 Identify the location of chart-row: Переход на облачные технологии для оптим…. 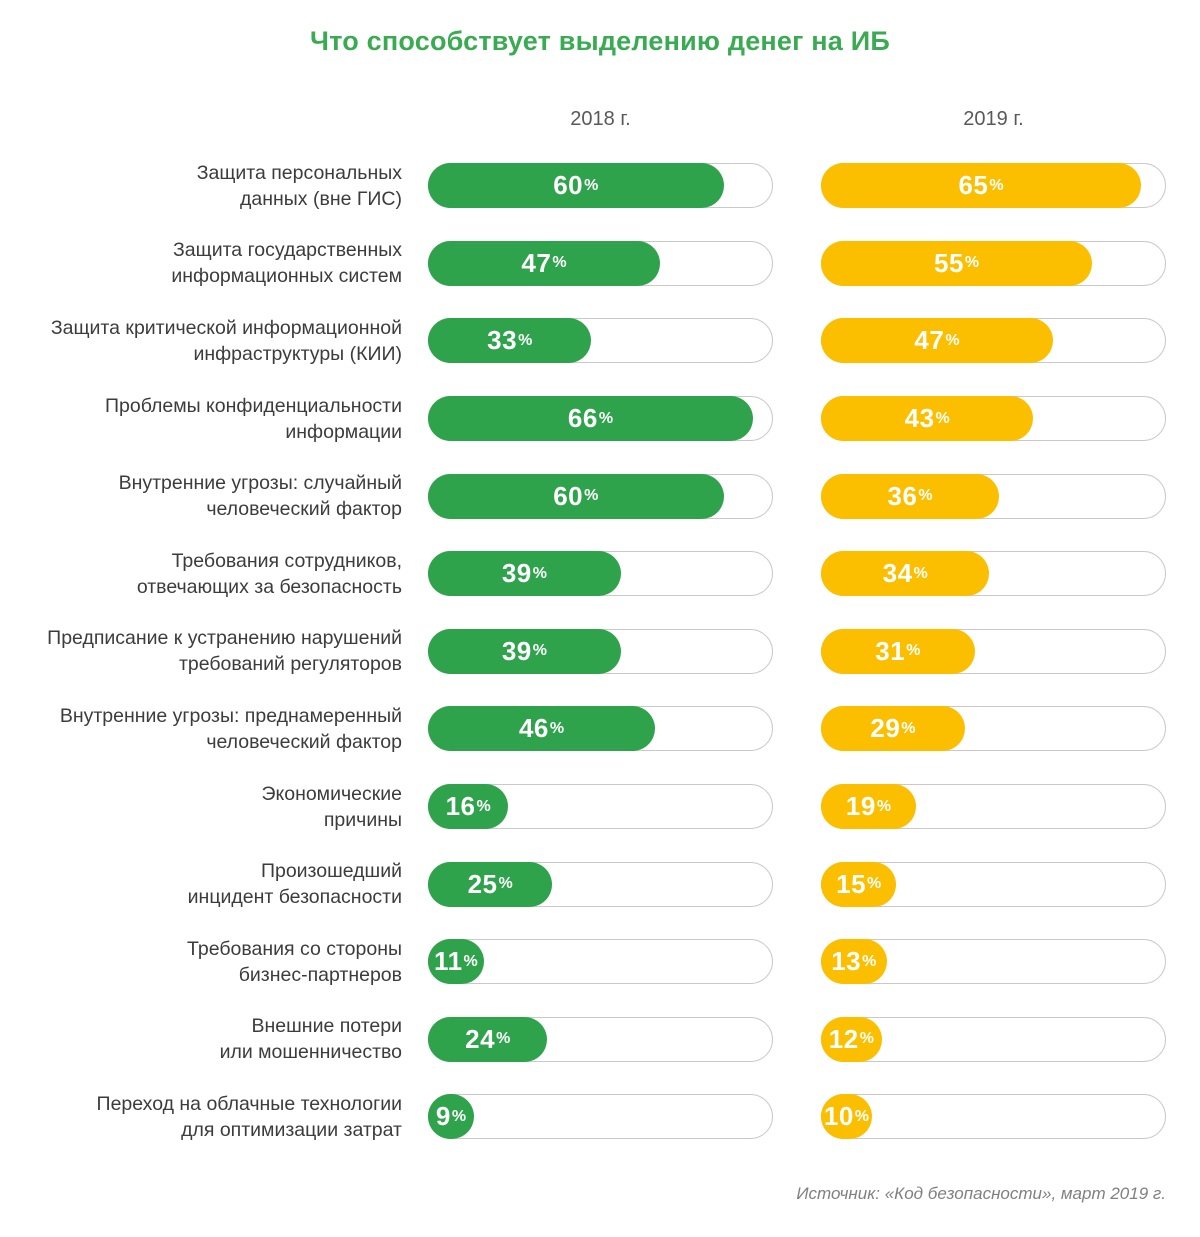
(600, 1117).